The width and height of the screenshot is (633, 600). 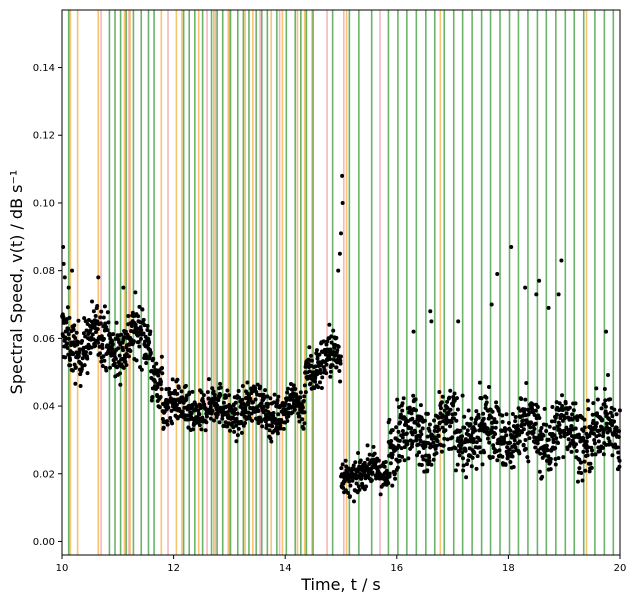 What do you see at coordinates (555, 458) in the screenshot?
I see `data-point-1945` at bounding box center [555, 458].